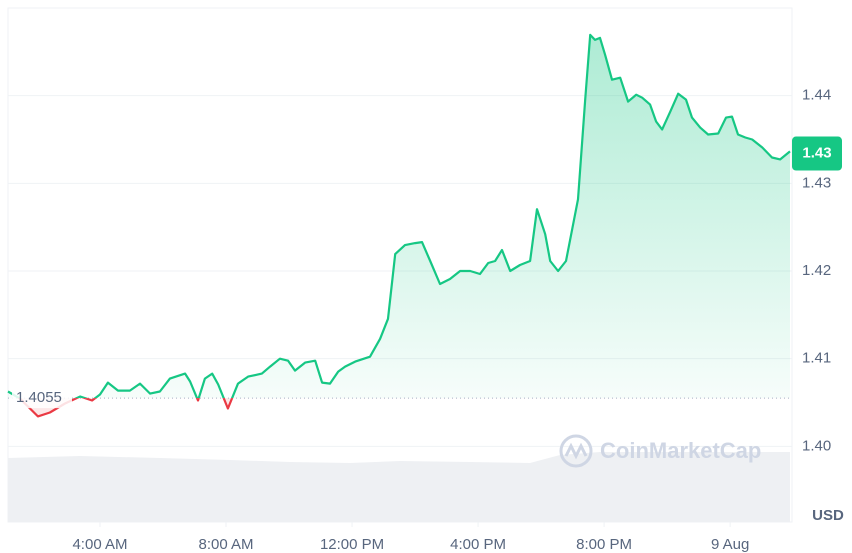  Describe the element at coordinates (730, 544) in the screenshot. I see `x-tick-label: 9 Aug` at that location.